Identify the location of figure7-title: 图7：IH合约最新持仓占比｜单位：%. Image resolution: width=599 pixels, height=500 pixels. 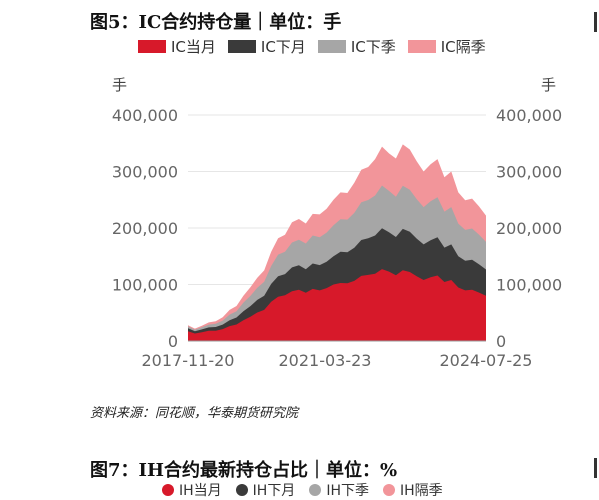
(244, 470).